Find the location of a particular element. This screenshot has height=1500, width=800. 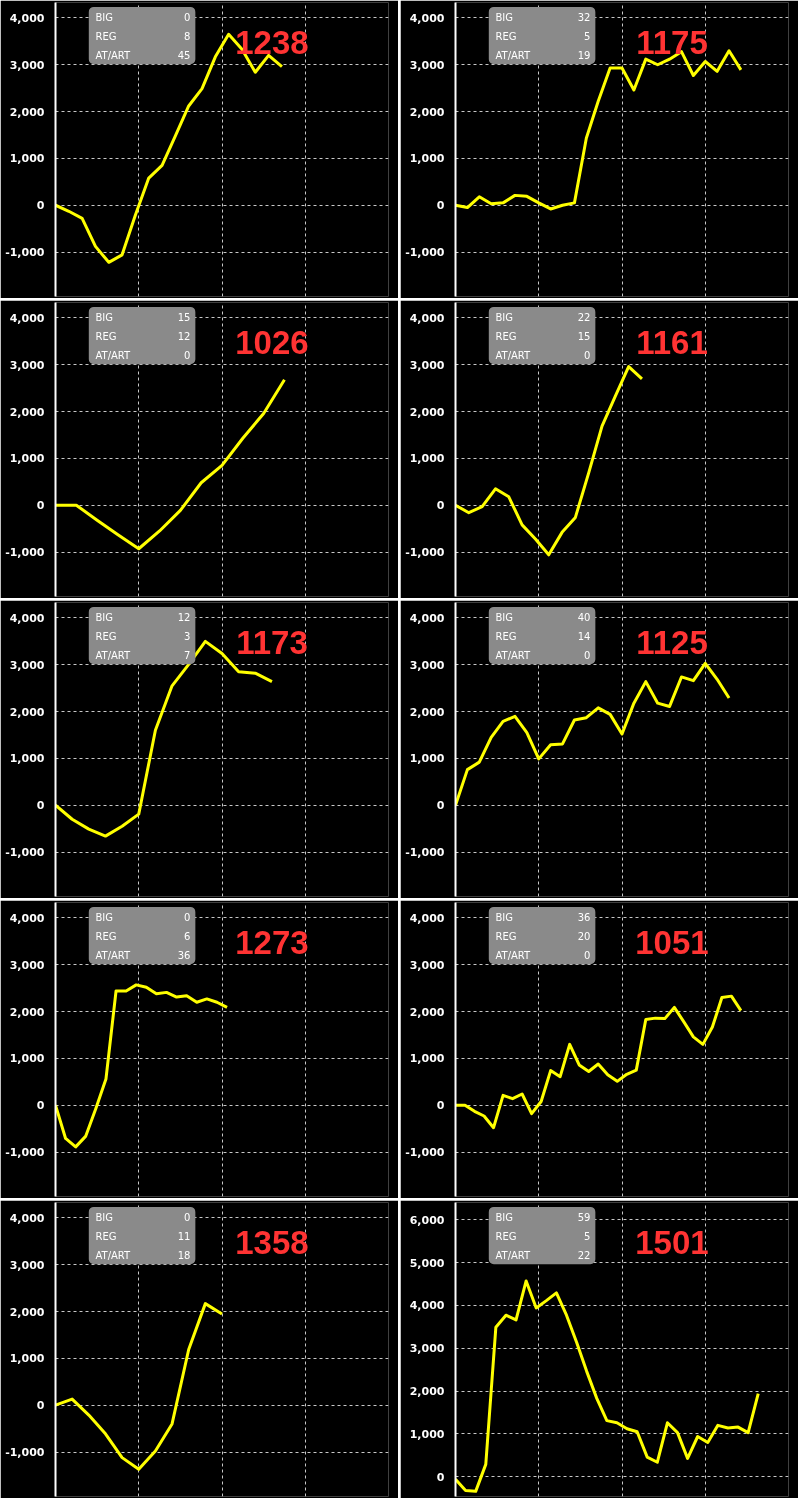

annotation: 1175 is located at coordinates (672, 42).